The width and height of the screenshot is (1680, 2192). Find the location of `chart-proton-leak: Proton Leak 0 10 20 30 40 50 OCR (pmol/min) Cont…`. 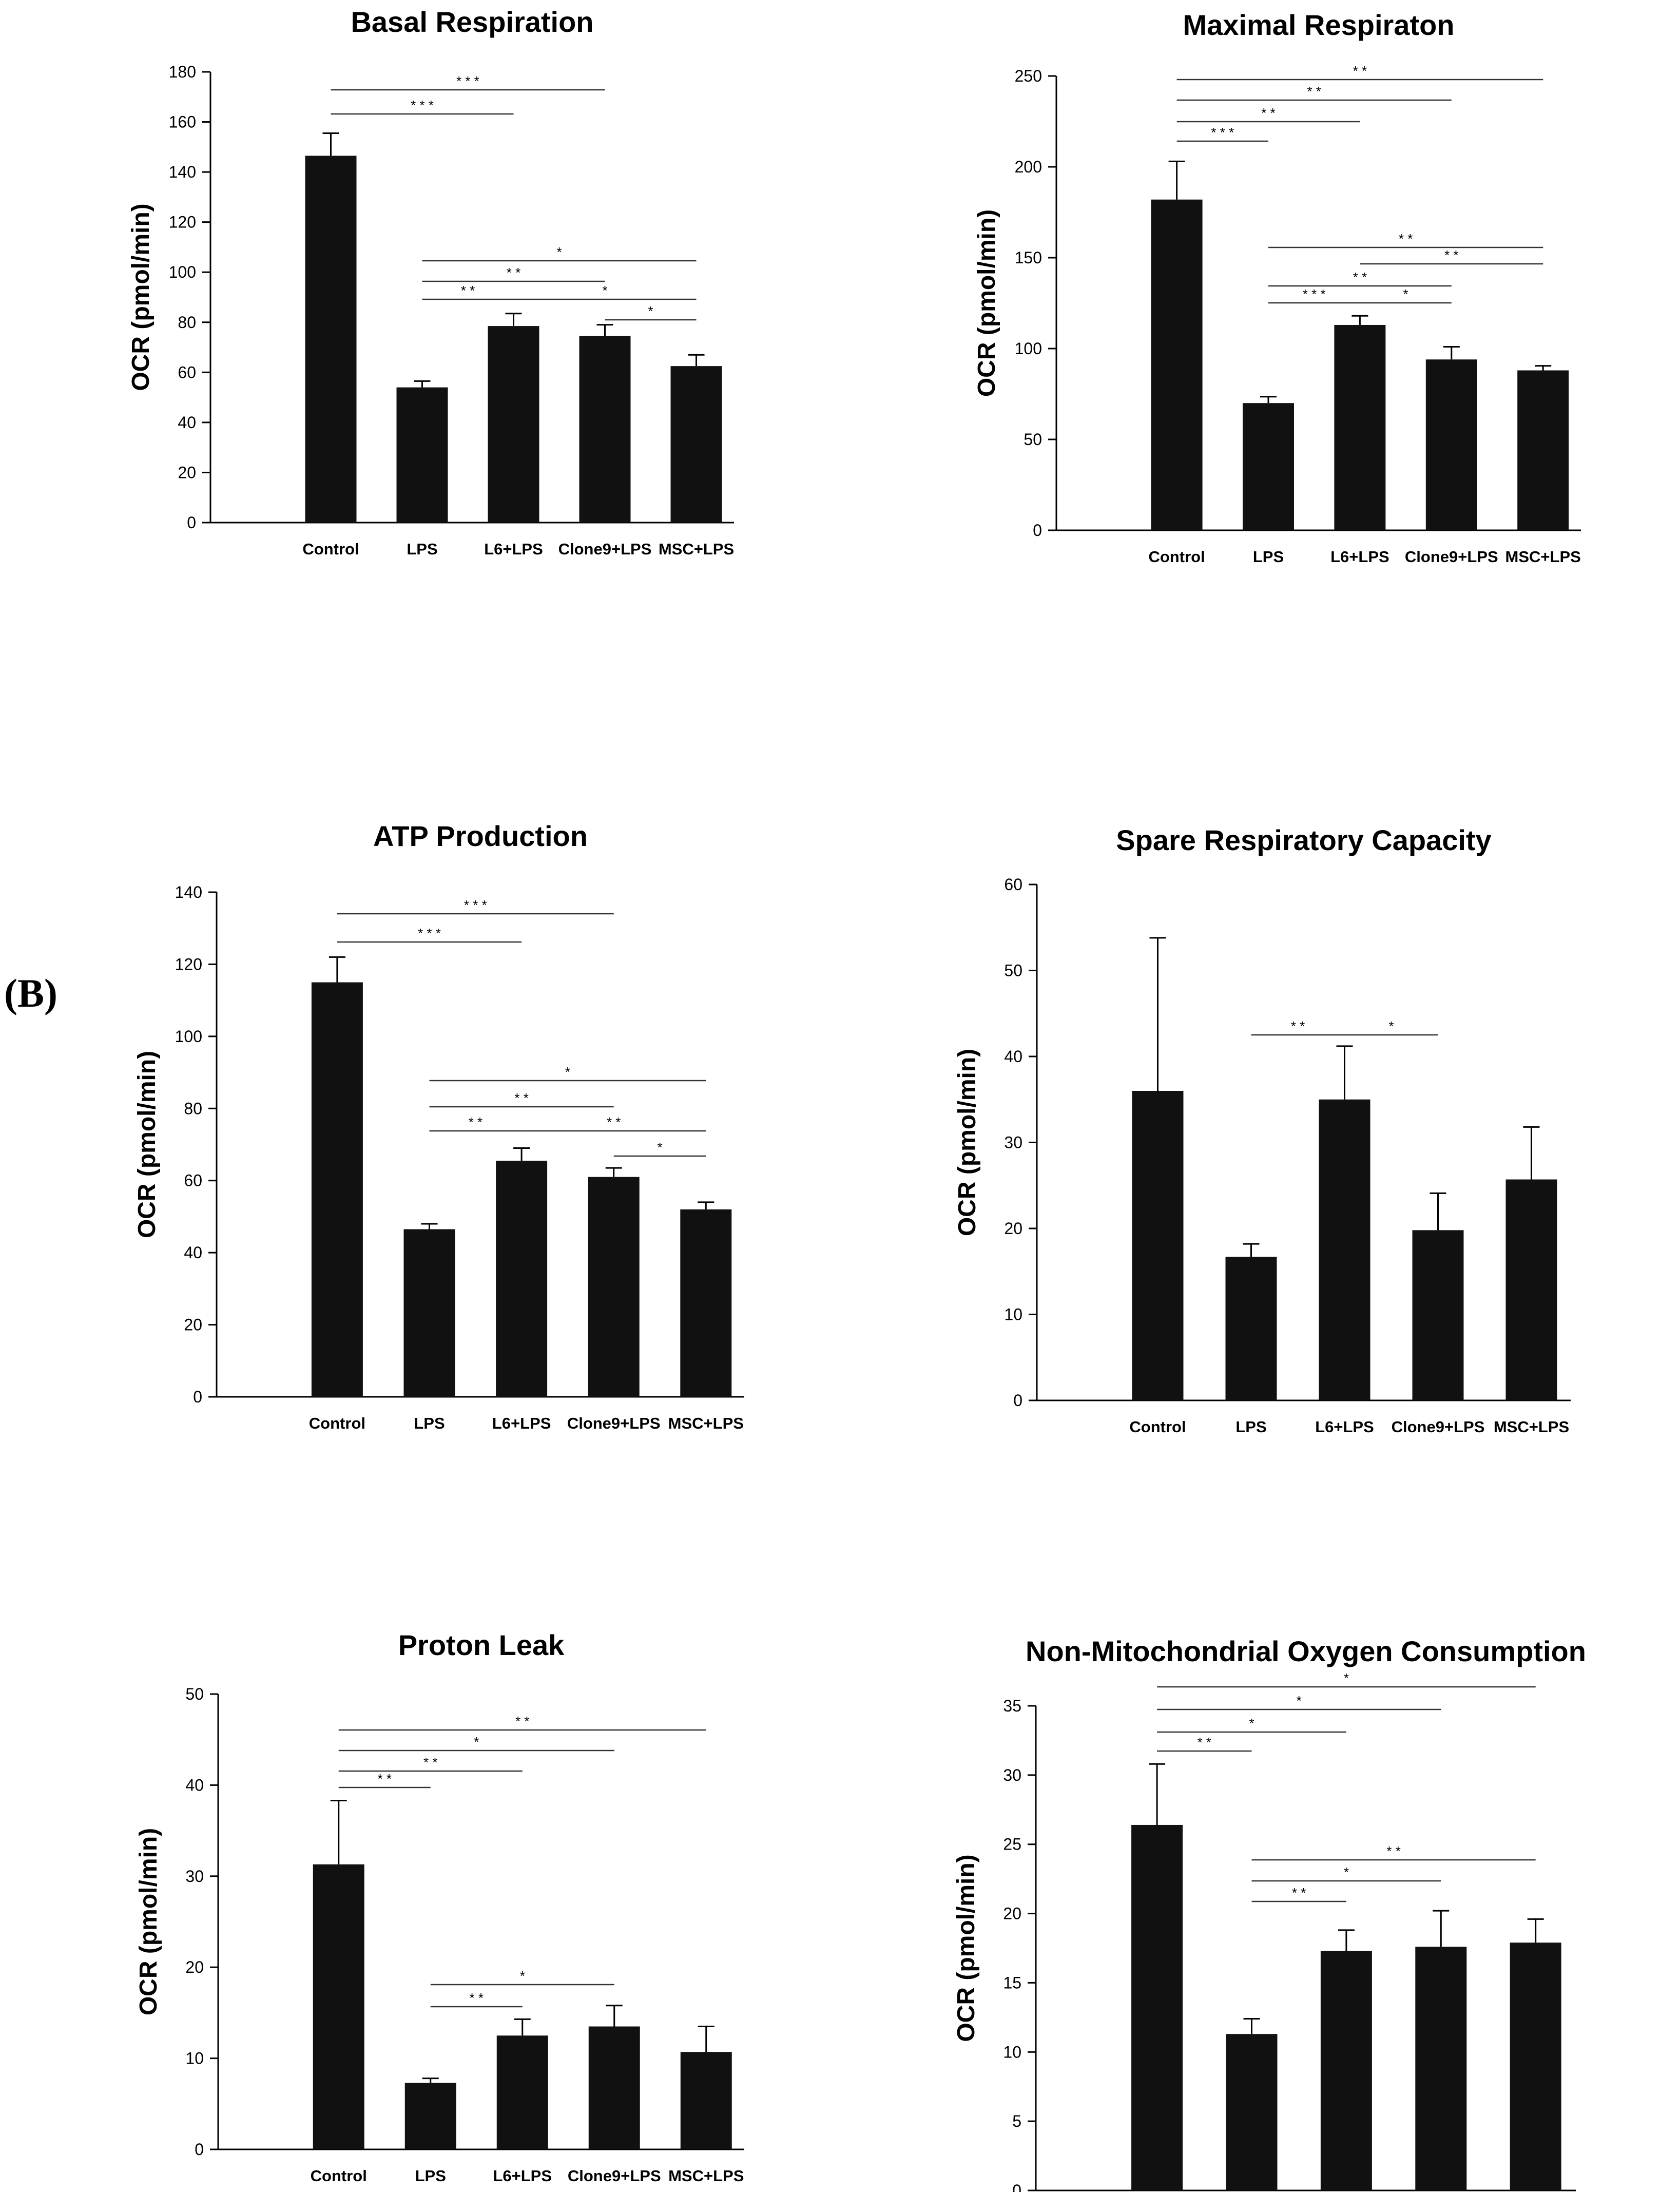

chart-proton-leak: Proton Leak 0 10 20 30 40 50 OCR (pmol/min) Cont… is located at coordinates (440, 1907).